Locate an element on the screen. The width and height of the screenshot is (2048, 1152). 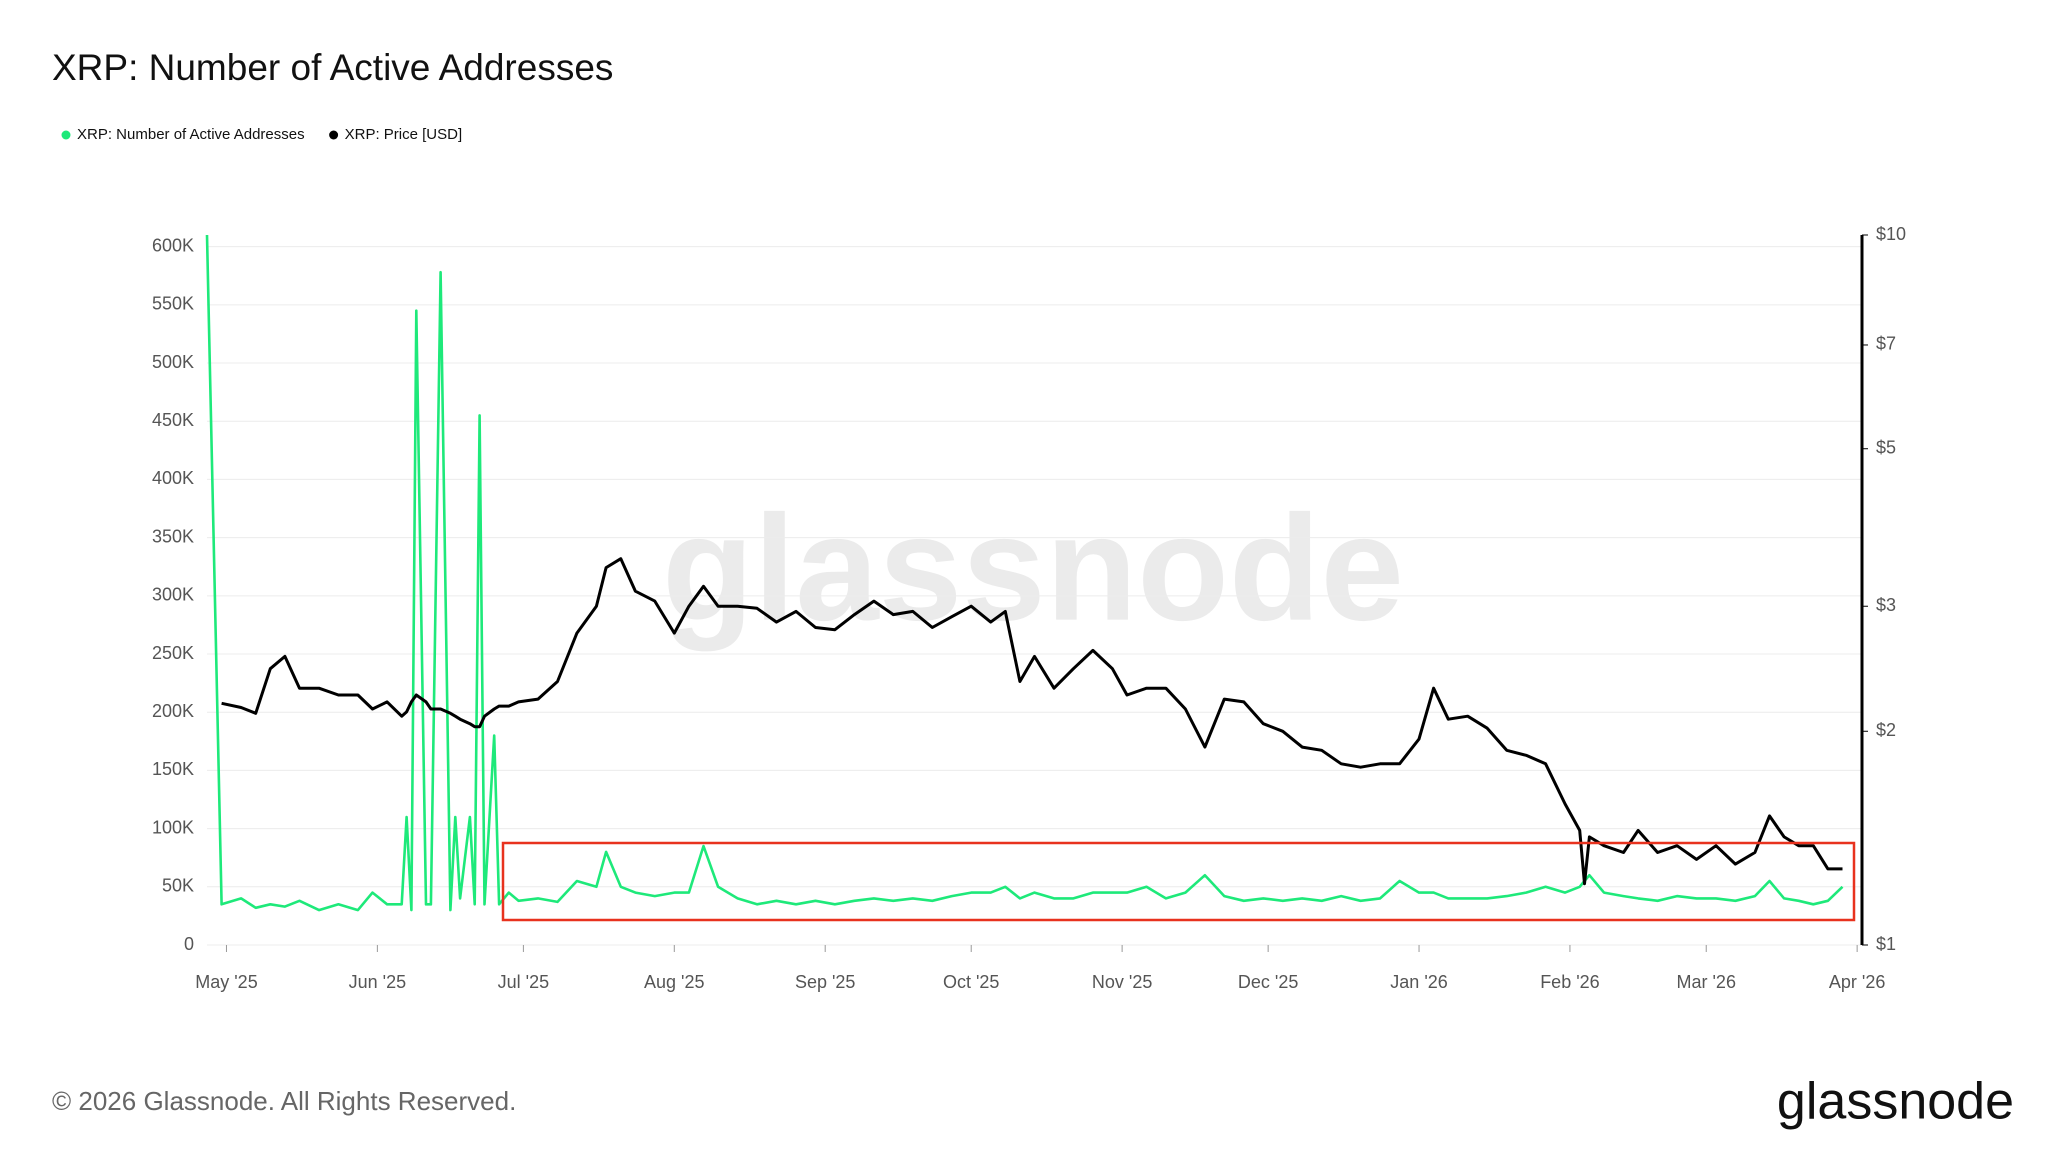
logo: glassnode is located at coordinates (1895, 1102).